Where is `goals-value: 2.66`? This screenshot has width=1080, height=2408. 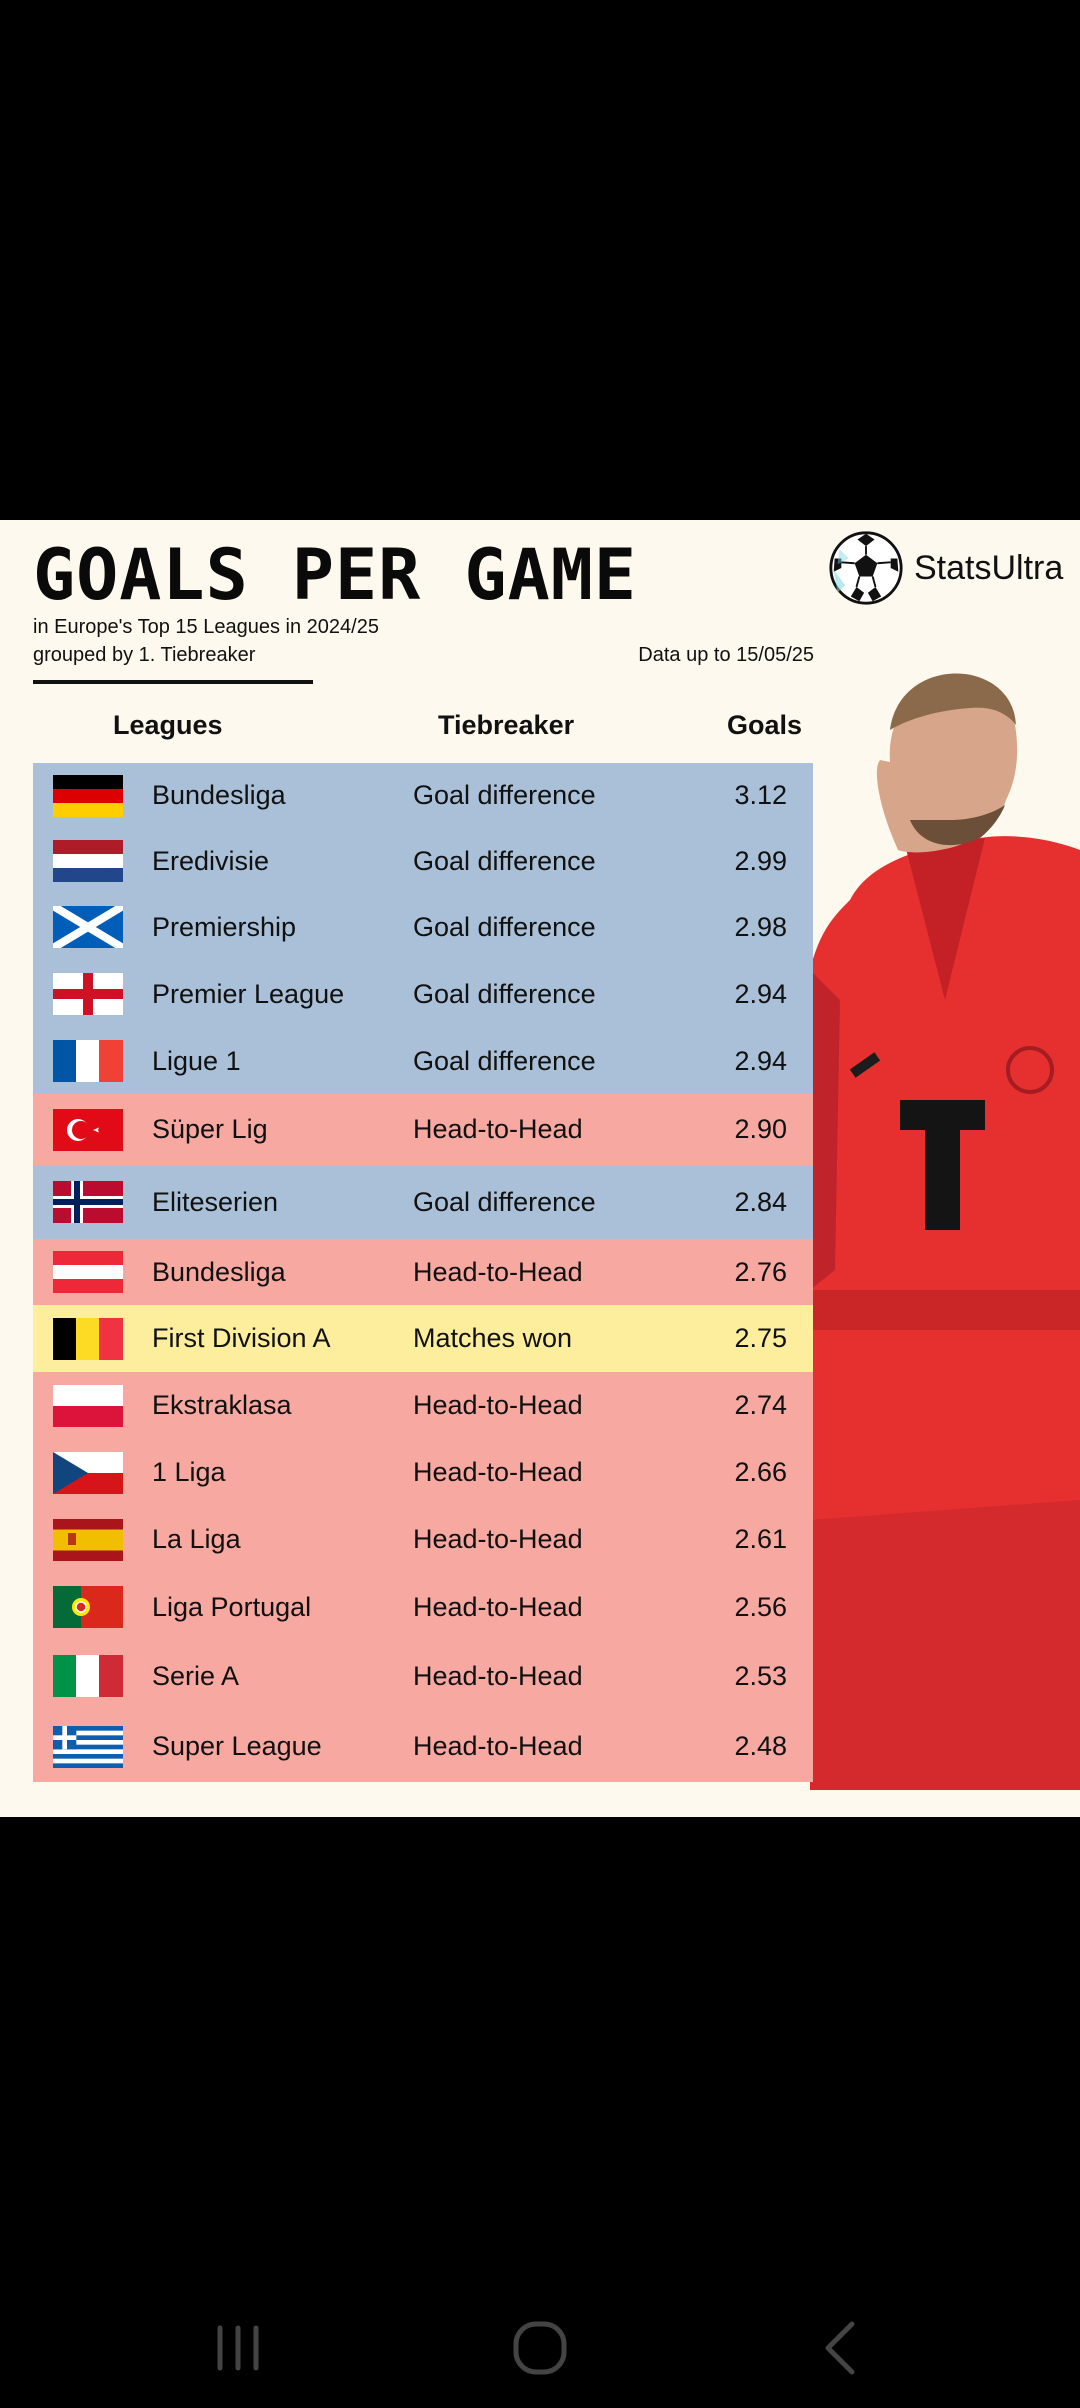 goals-value: 2.66 is located at coordinates (760, 1472).